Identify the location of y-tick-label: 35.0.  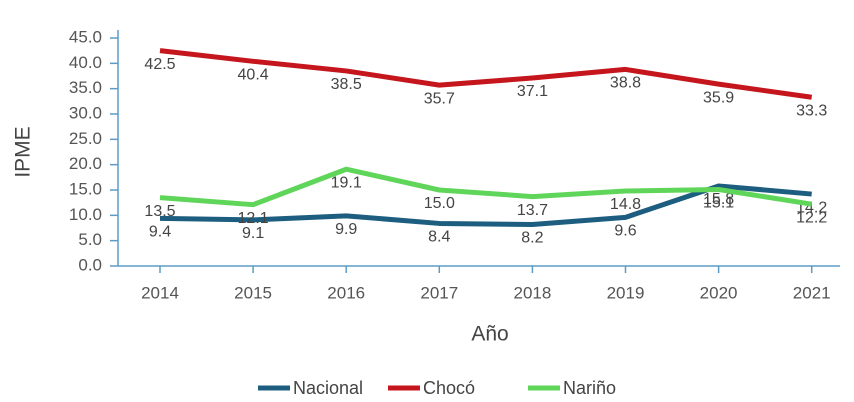
(85, 87).